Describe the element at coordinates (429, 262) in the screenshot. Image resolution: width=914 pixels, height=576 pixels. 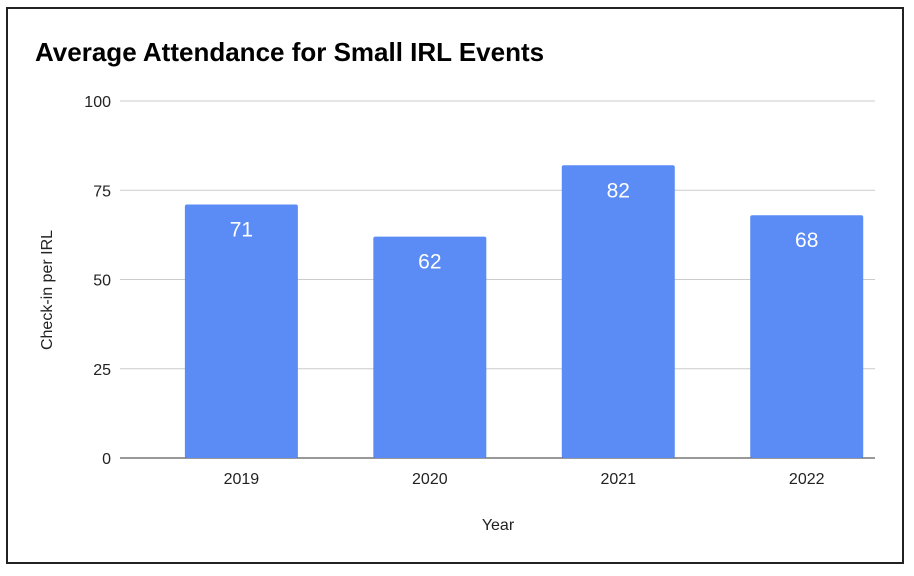
I see `data-label: 62` at that location.